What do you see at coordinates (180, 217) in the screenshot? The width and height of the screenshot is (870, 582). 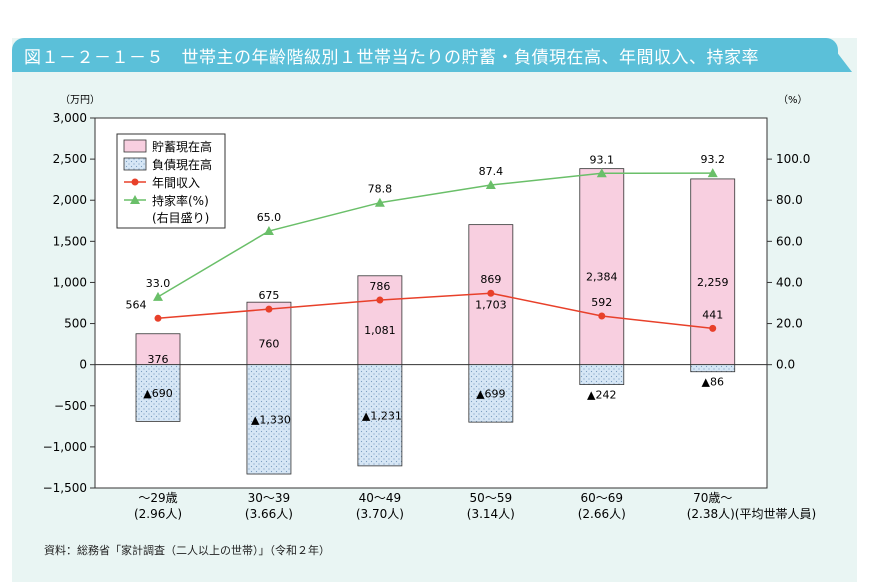 I see `legend-label-homeownership-axis: (右目盛り)` at bounding box center [180, 217].